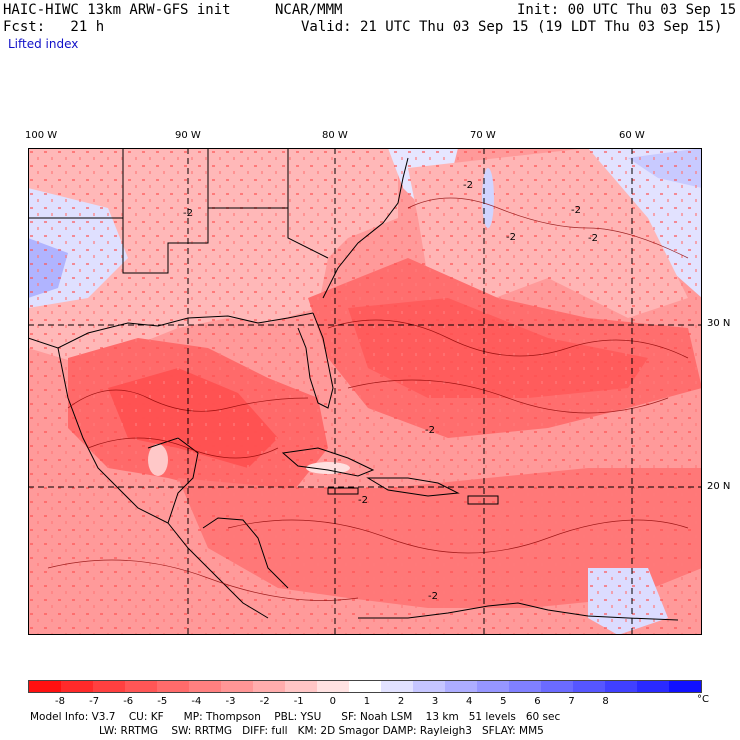  I want to click on colorbar-tick-label: -3, so click(230, 701).